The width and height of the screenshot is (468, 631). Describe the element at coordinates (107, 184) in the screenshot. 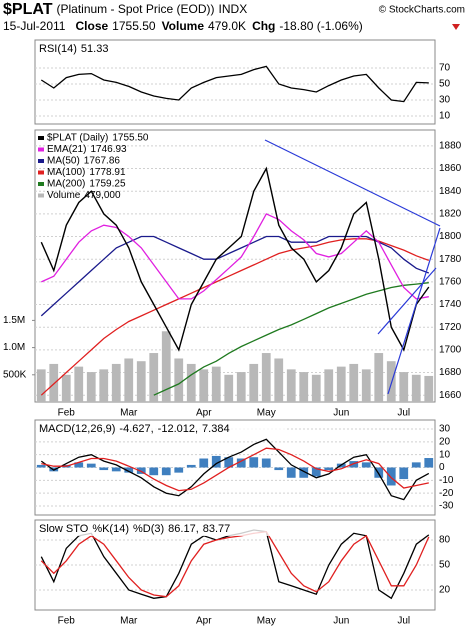

I see `legend-value: 1759.25` at that location.